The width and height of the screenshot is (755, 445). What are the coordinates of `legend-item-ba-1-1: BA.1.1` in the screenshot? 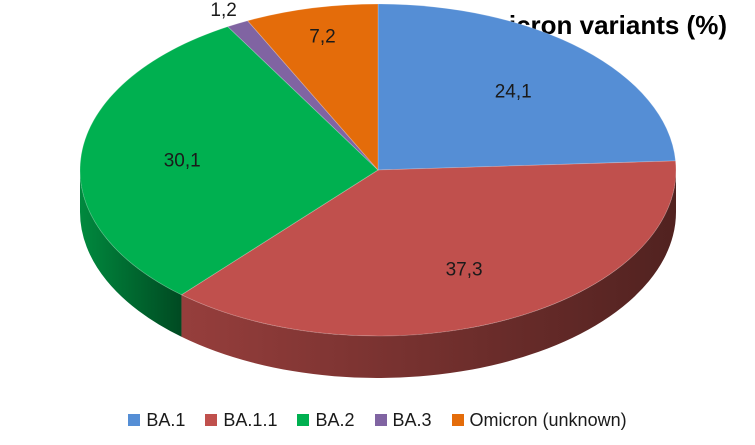 It's located at (241, 420).